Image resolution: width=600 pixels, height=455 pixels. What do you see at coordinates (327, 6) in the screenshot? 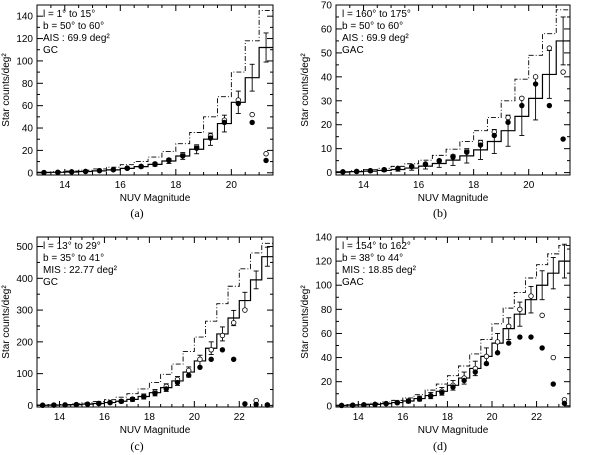
I see `y-tick-label: 70` at bounding box center [327, 6].